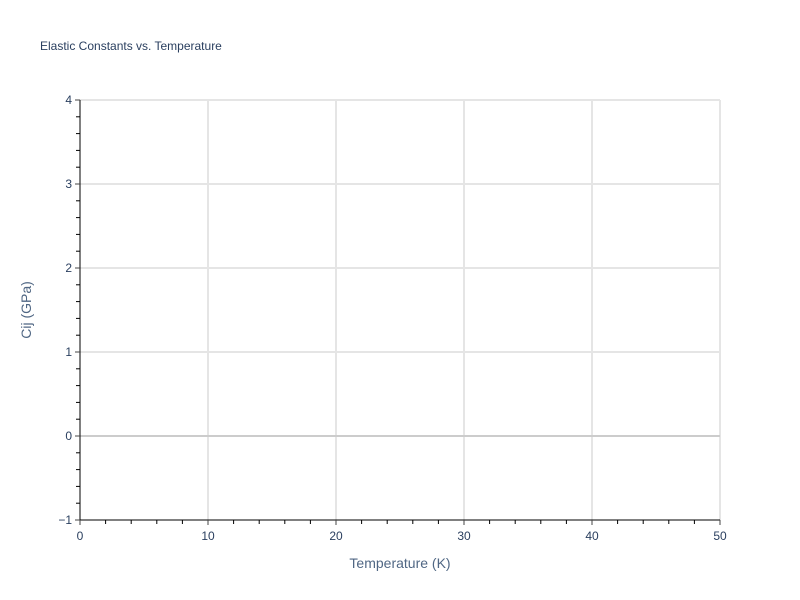 The image size is (800, 600). I want to click on x-tick-label: 0, so click(80, 536).